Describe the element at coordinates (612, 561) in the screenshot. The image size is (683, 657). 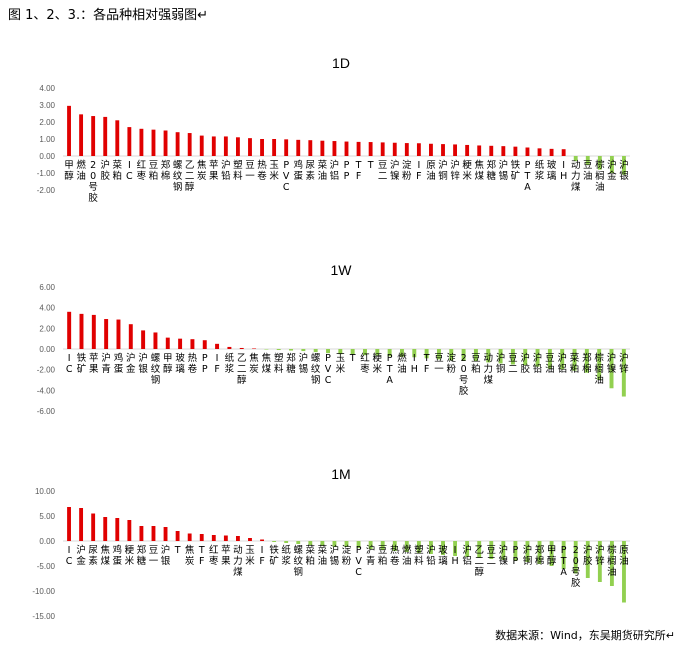
I see `chart-1m-category-label: 棕榈油` at that location.